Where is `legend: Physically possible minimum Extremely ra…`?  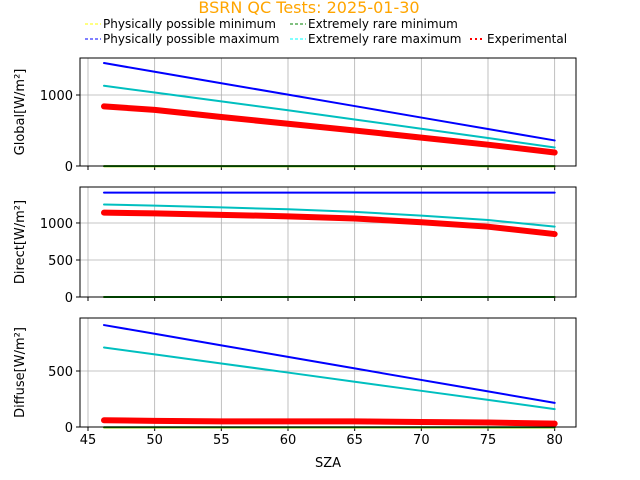 legend: Physically possible minimum Extremely ra… is located at coordinates (326, 31).